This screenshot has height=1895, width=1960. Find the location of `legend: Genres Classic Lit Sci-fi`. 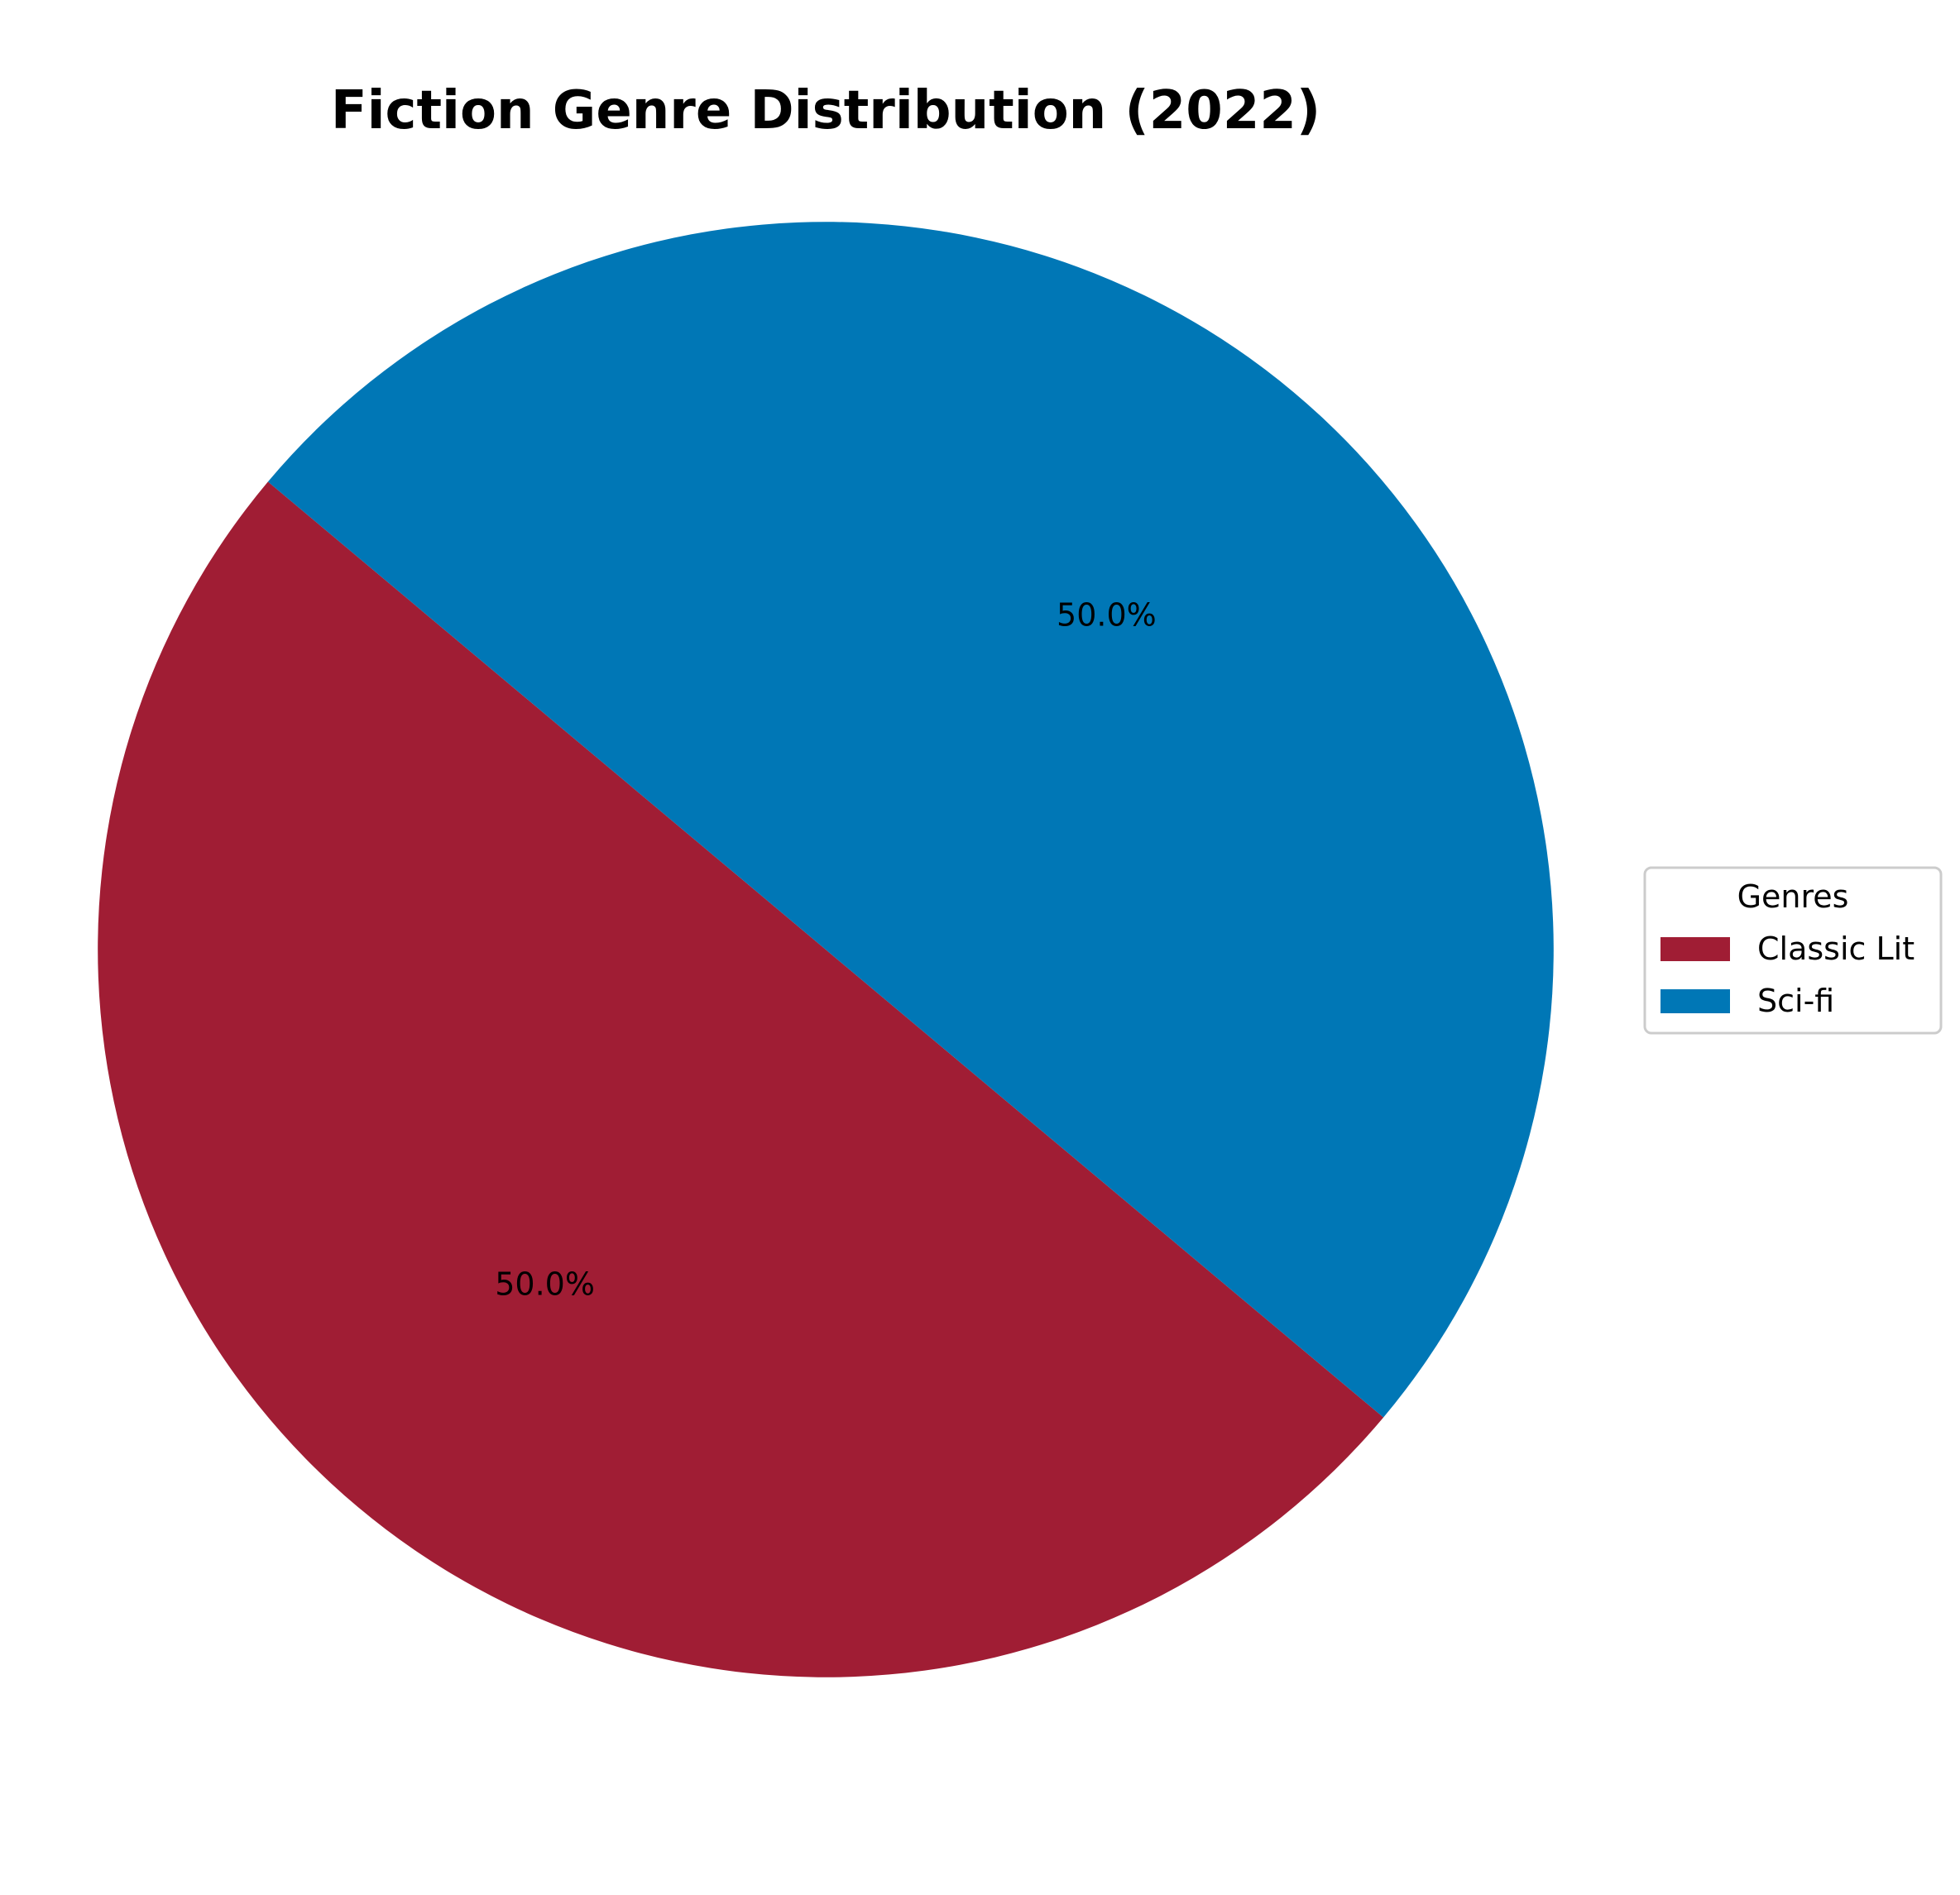

legend: Genres Classic Lit Sci-fi is located at coordinates (1793, 950).